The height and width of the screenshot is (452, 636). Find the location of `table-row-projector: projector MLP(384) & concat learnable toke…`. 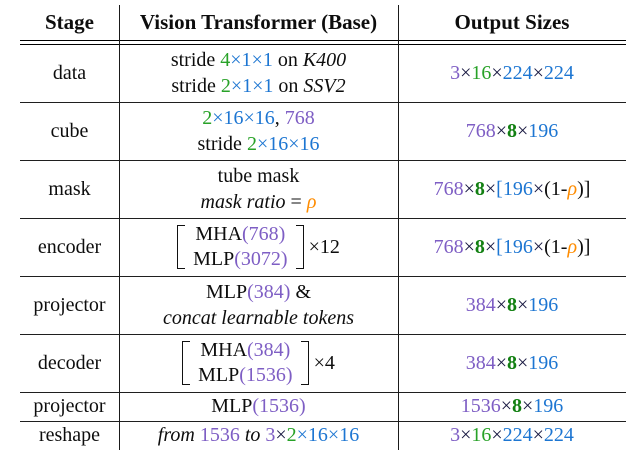

table-row-projector: projector MLP(384) & concat learnable toke… is located at coordinates (323, 306).